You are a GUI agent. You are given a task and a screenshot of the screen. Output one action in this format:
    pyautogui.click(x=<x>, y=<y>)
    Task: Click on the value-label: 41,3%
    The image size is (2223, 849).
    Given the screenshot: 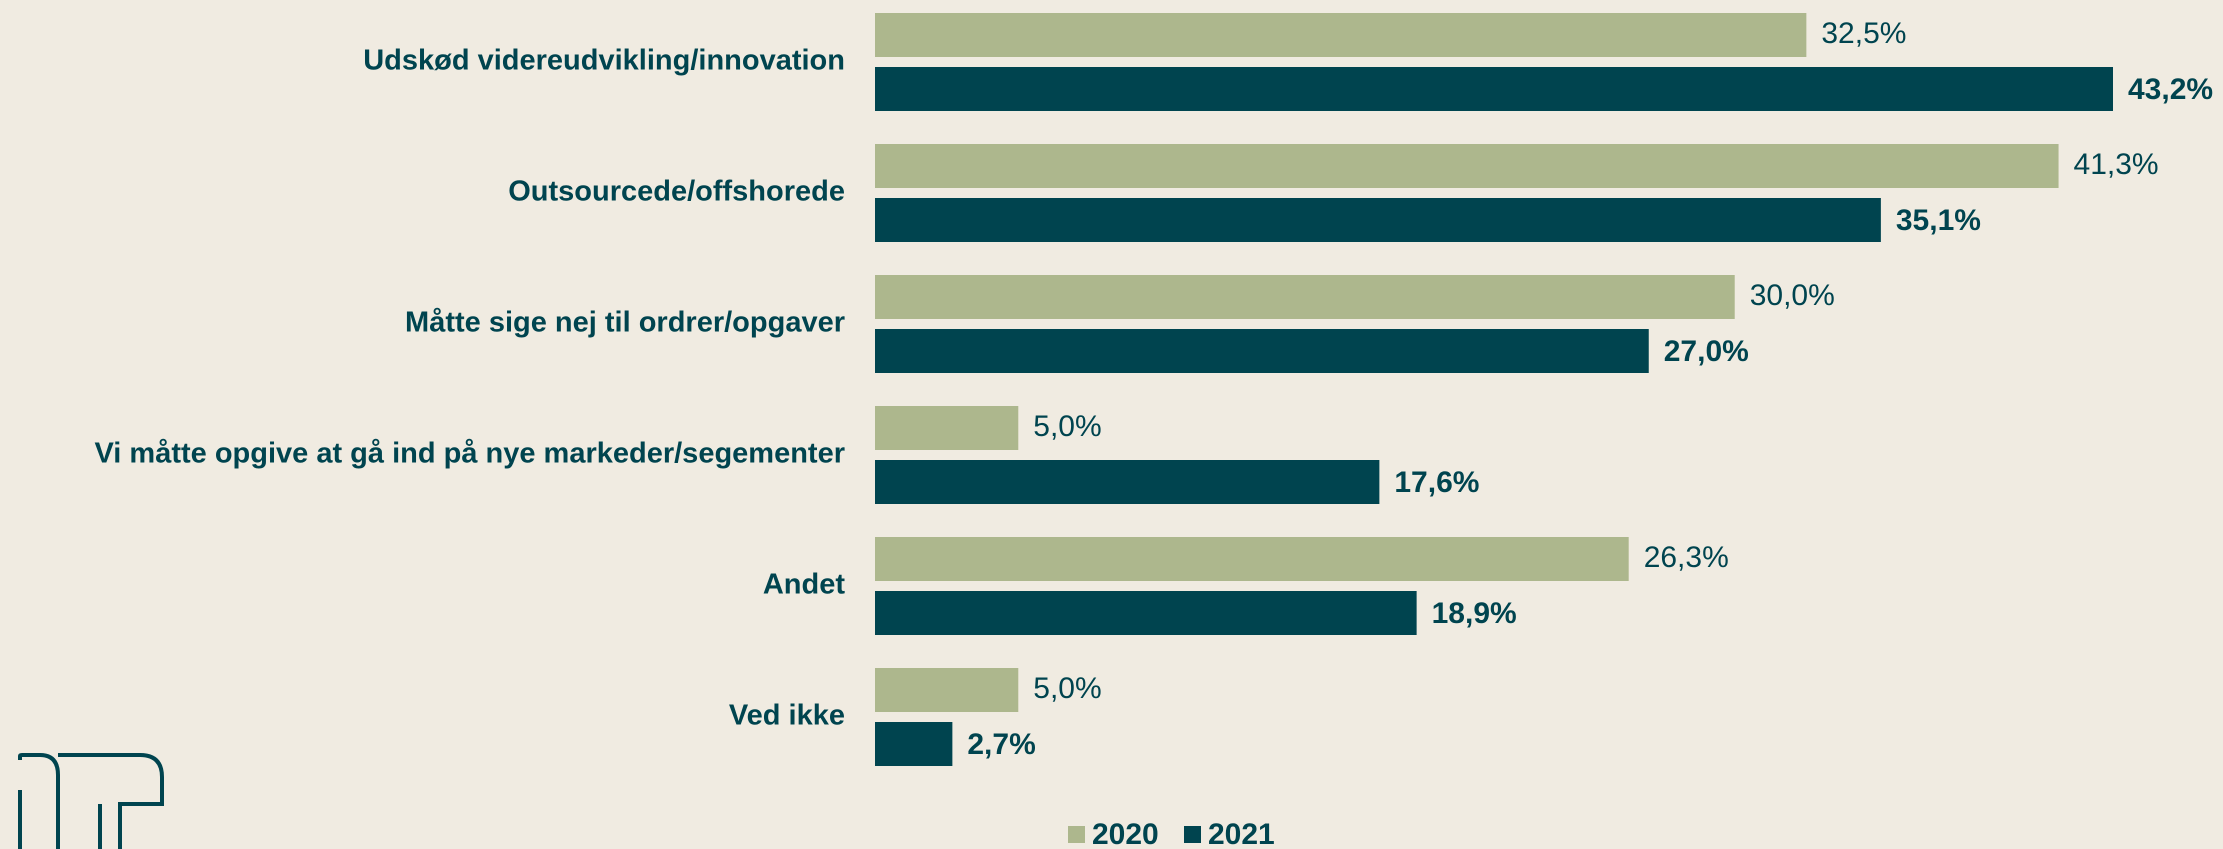 What is the action you would take?
    pyautogui.click(x=2116, y=164)
    